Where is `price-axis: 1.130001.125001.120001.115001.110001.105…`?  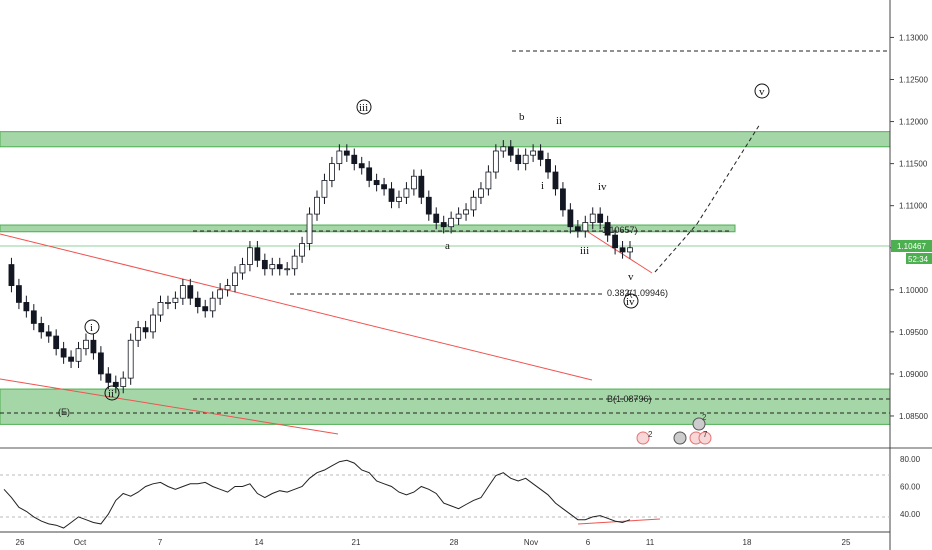 price-axis: 1.130001.125001.120001.115001.110001.105… is located at coordinates (909, 227).